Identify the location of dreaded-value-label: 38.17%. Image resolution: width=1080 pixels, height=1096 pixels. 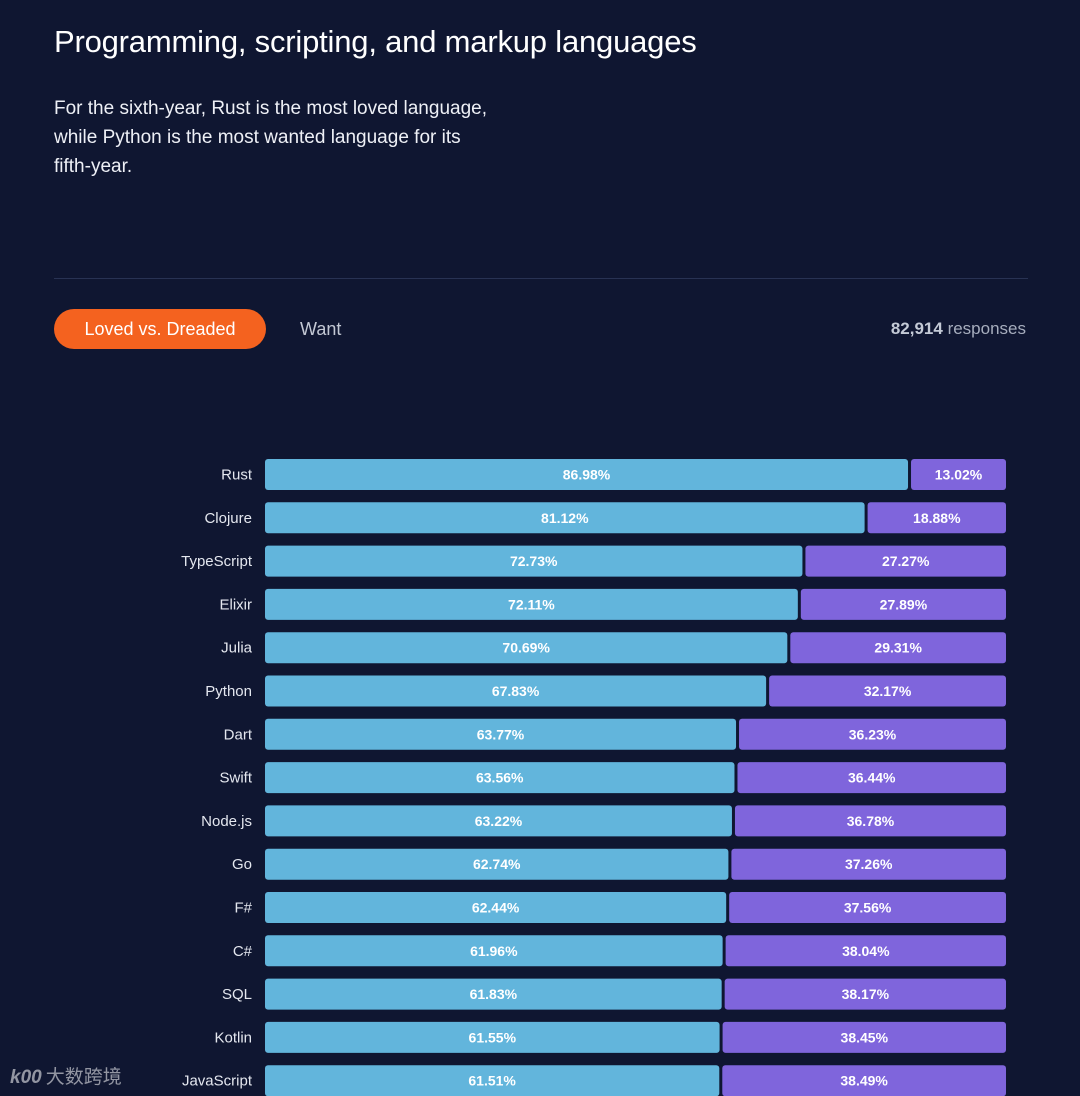
(866, 994).